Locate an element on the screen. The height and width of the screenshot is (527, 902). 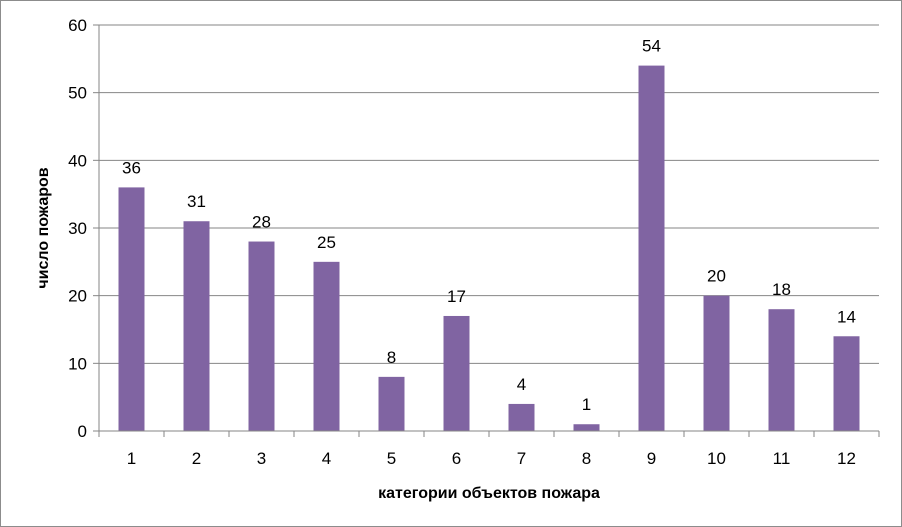
y-axis-title: число пожаров is located at coordinates (43, 227).